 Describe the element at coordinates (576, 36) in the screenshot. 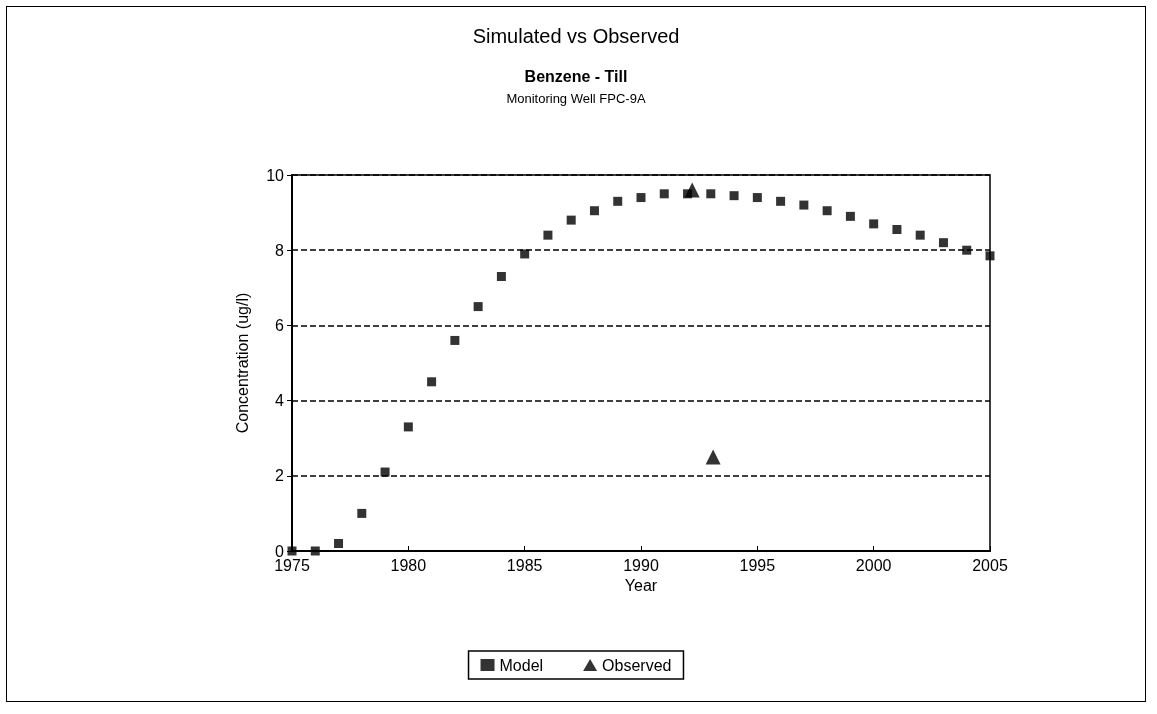

I see `chart-title: Simulated vs Observed` at that location.